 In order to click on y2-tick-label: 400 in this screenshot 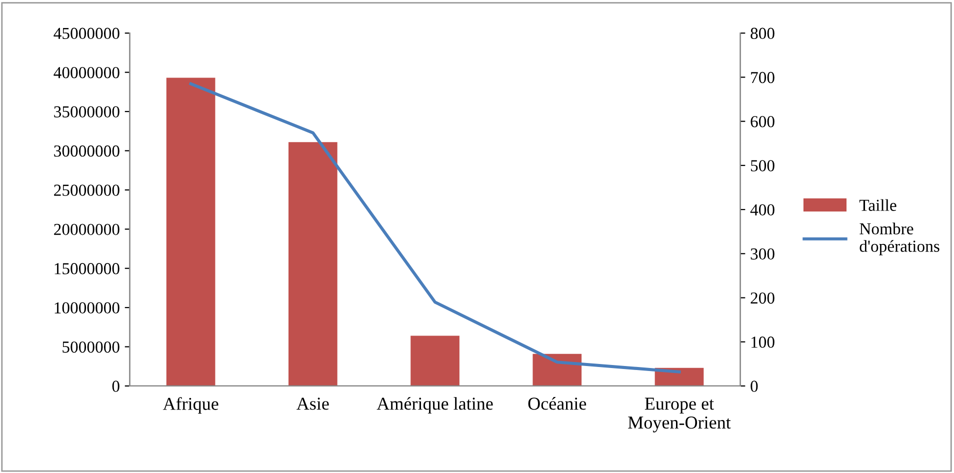, I will do `click(762, 210)`.